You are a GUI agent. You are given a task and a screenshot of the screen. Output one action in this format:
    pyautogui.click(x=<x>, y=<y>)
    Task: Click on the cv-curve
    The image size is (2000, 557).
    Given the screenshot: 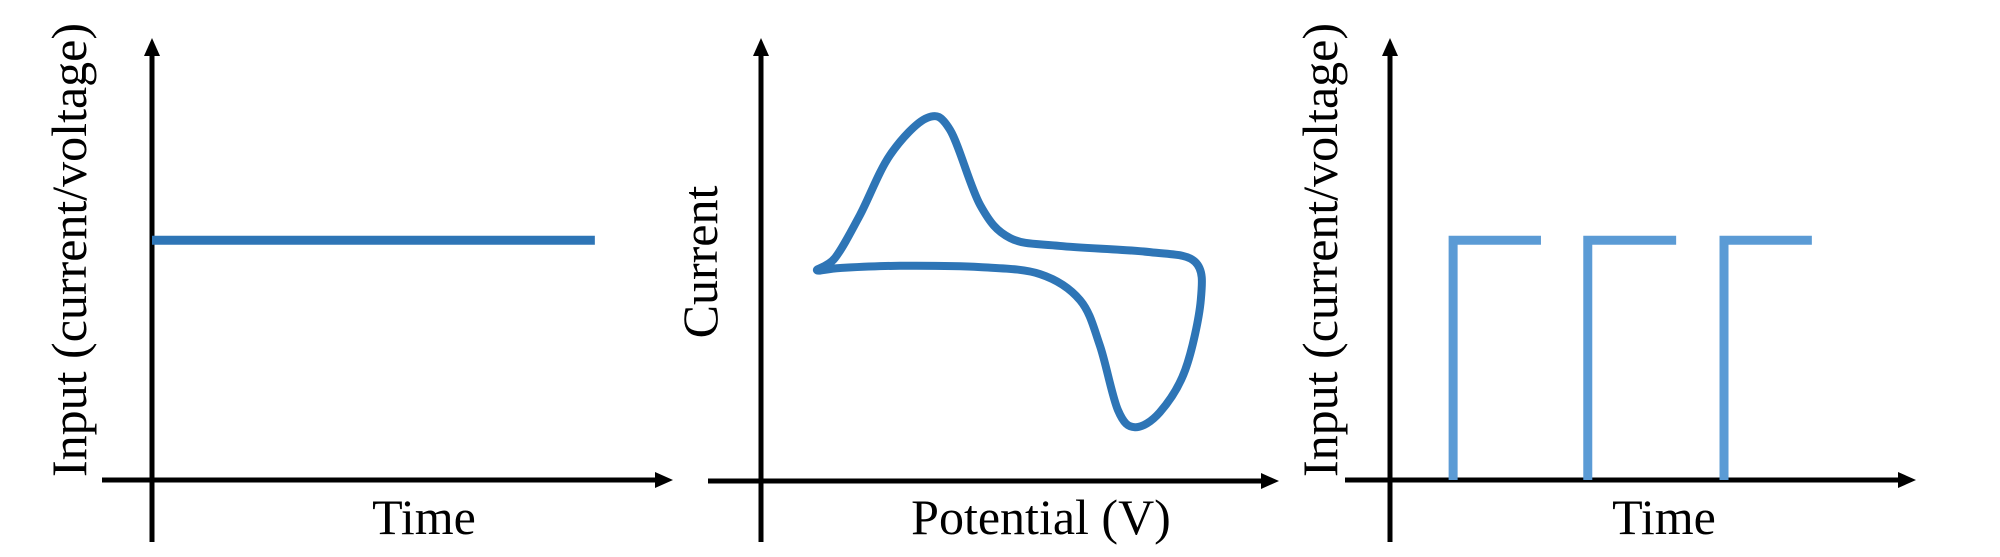 What is the action you would take?
    pyautogui.click(x=1009, y=272)
    